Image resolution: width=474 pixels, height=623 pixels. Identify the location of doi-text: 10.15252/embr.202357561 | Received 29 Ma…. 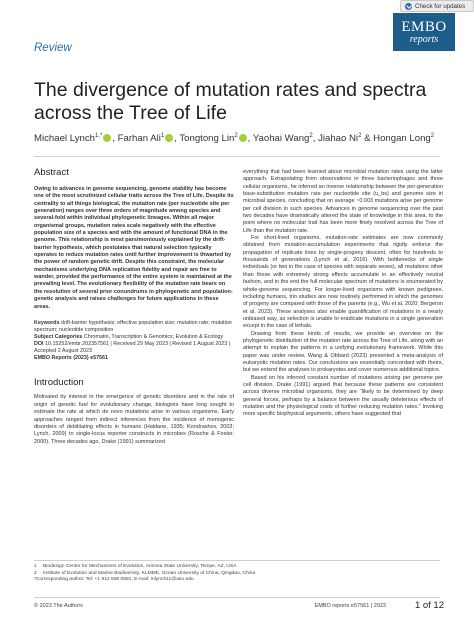
(132, 348).